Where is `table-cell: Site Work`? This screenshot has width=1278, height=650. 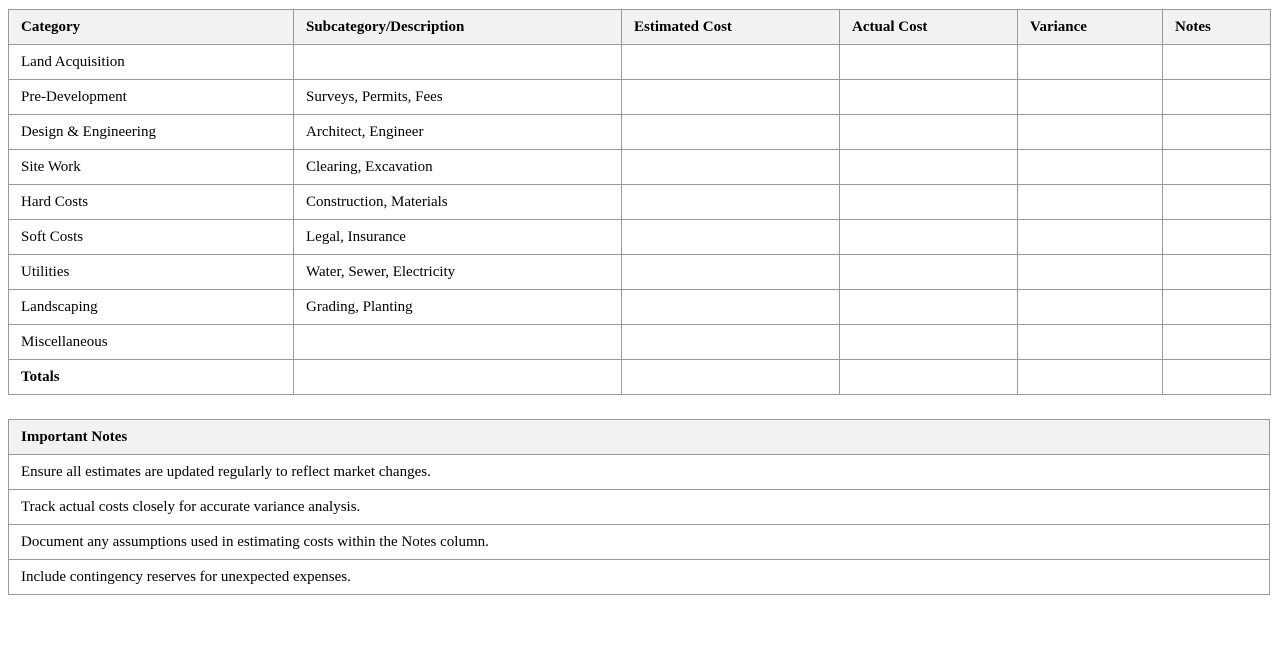
table-cell: Site Work is located at coordinates (151, 167).